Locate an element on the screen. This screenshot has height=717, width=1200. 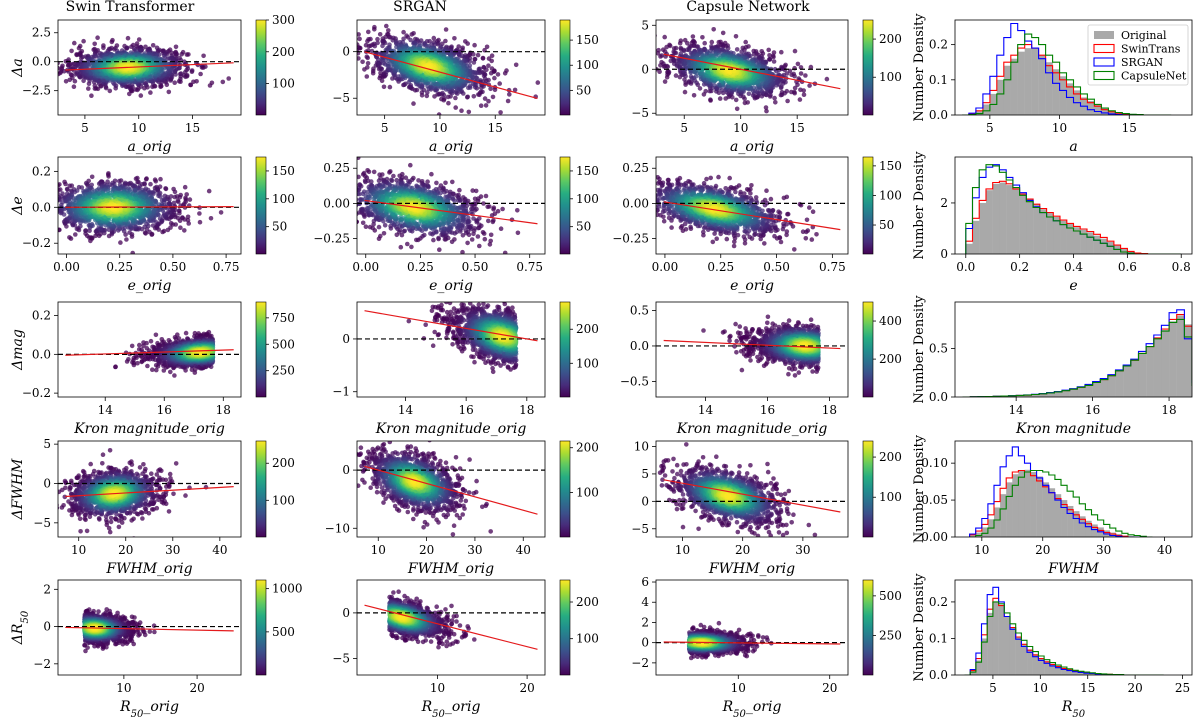
histogram-bars is located at coordinates (1067, 68).